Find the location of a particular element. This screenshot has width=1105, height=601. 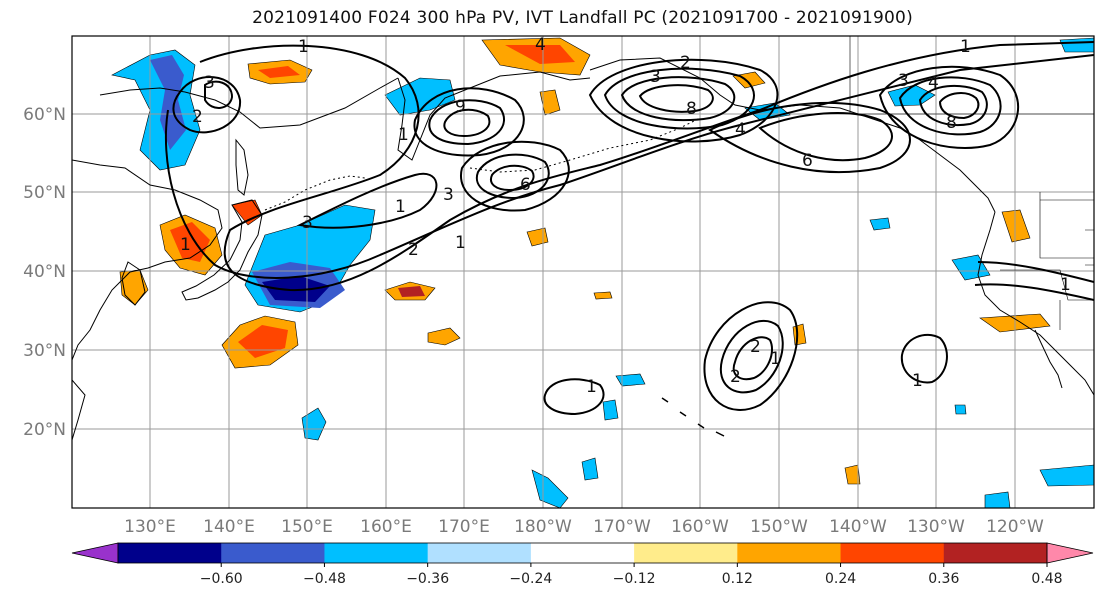

lon-label: 180°W is located at coordinates (543, 527).